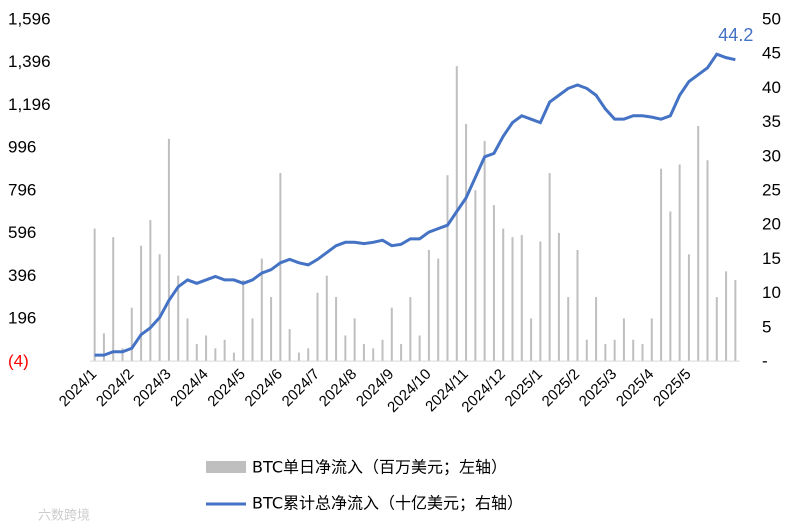 The width and height of the screenshot is (805, 531). What do you see at coordinates (22, 275) in the screenshot?
I see `y-tick-label: 396` at bounding box center [22, 275].